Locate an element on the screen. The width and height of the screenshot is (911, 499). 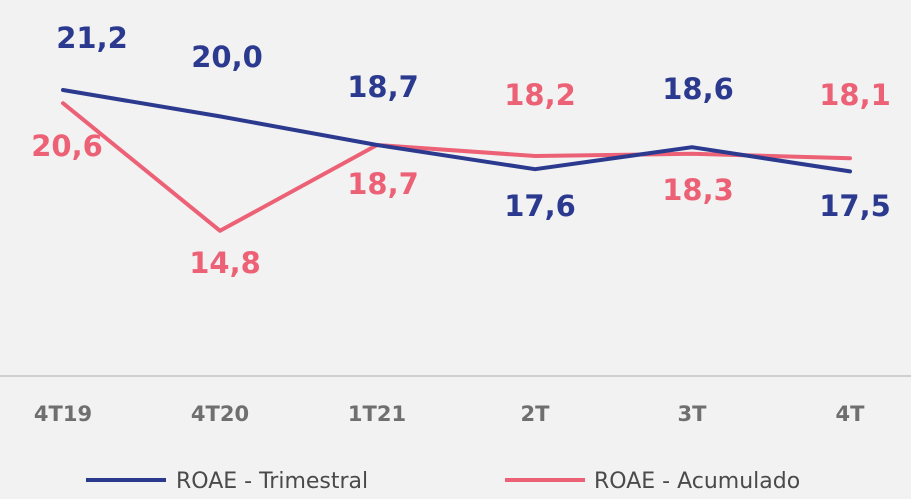
data-label-trimestral-4t20: 20,0 is located at coordinates (227, 57).